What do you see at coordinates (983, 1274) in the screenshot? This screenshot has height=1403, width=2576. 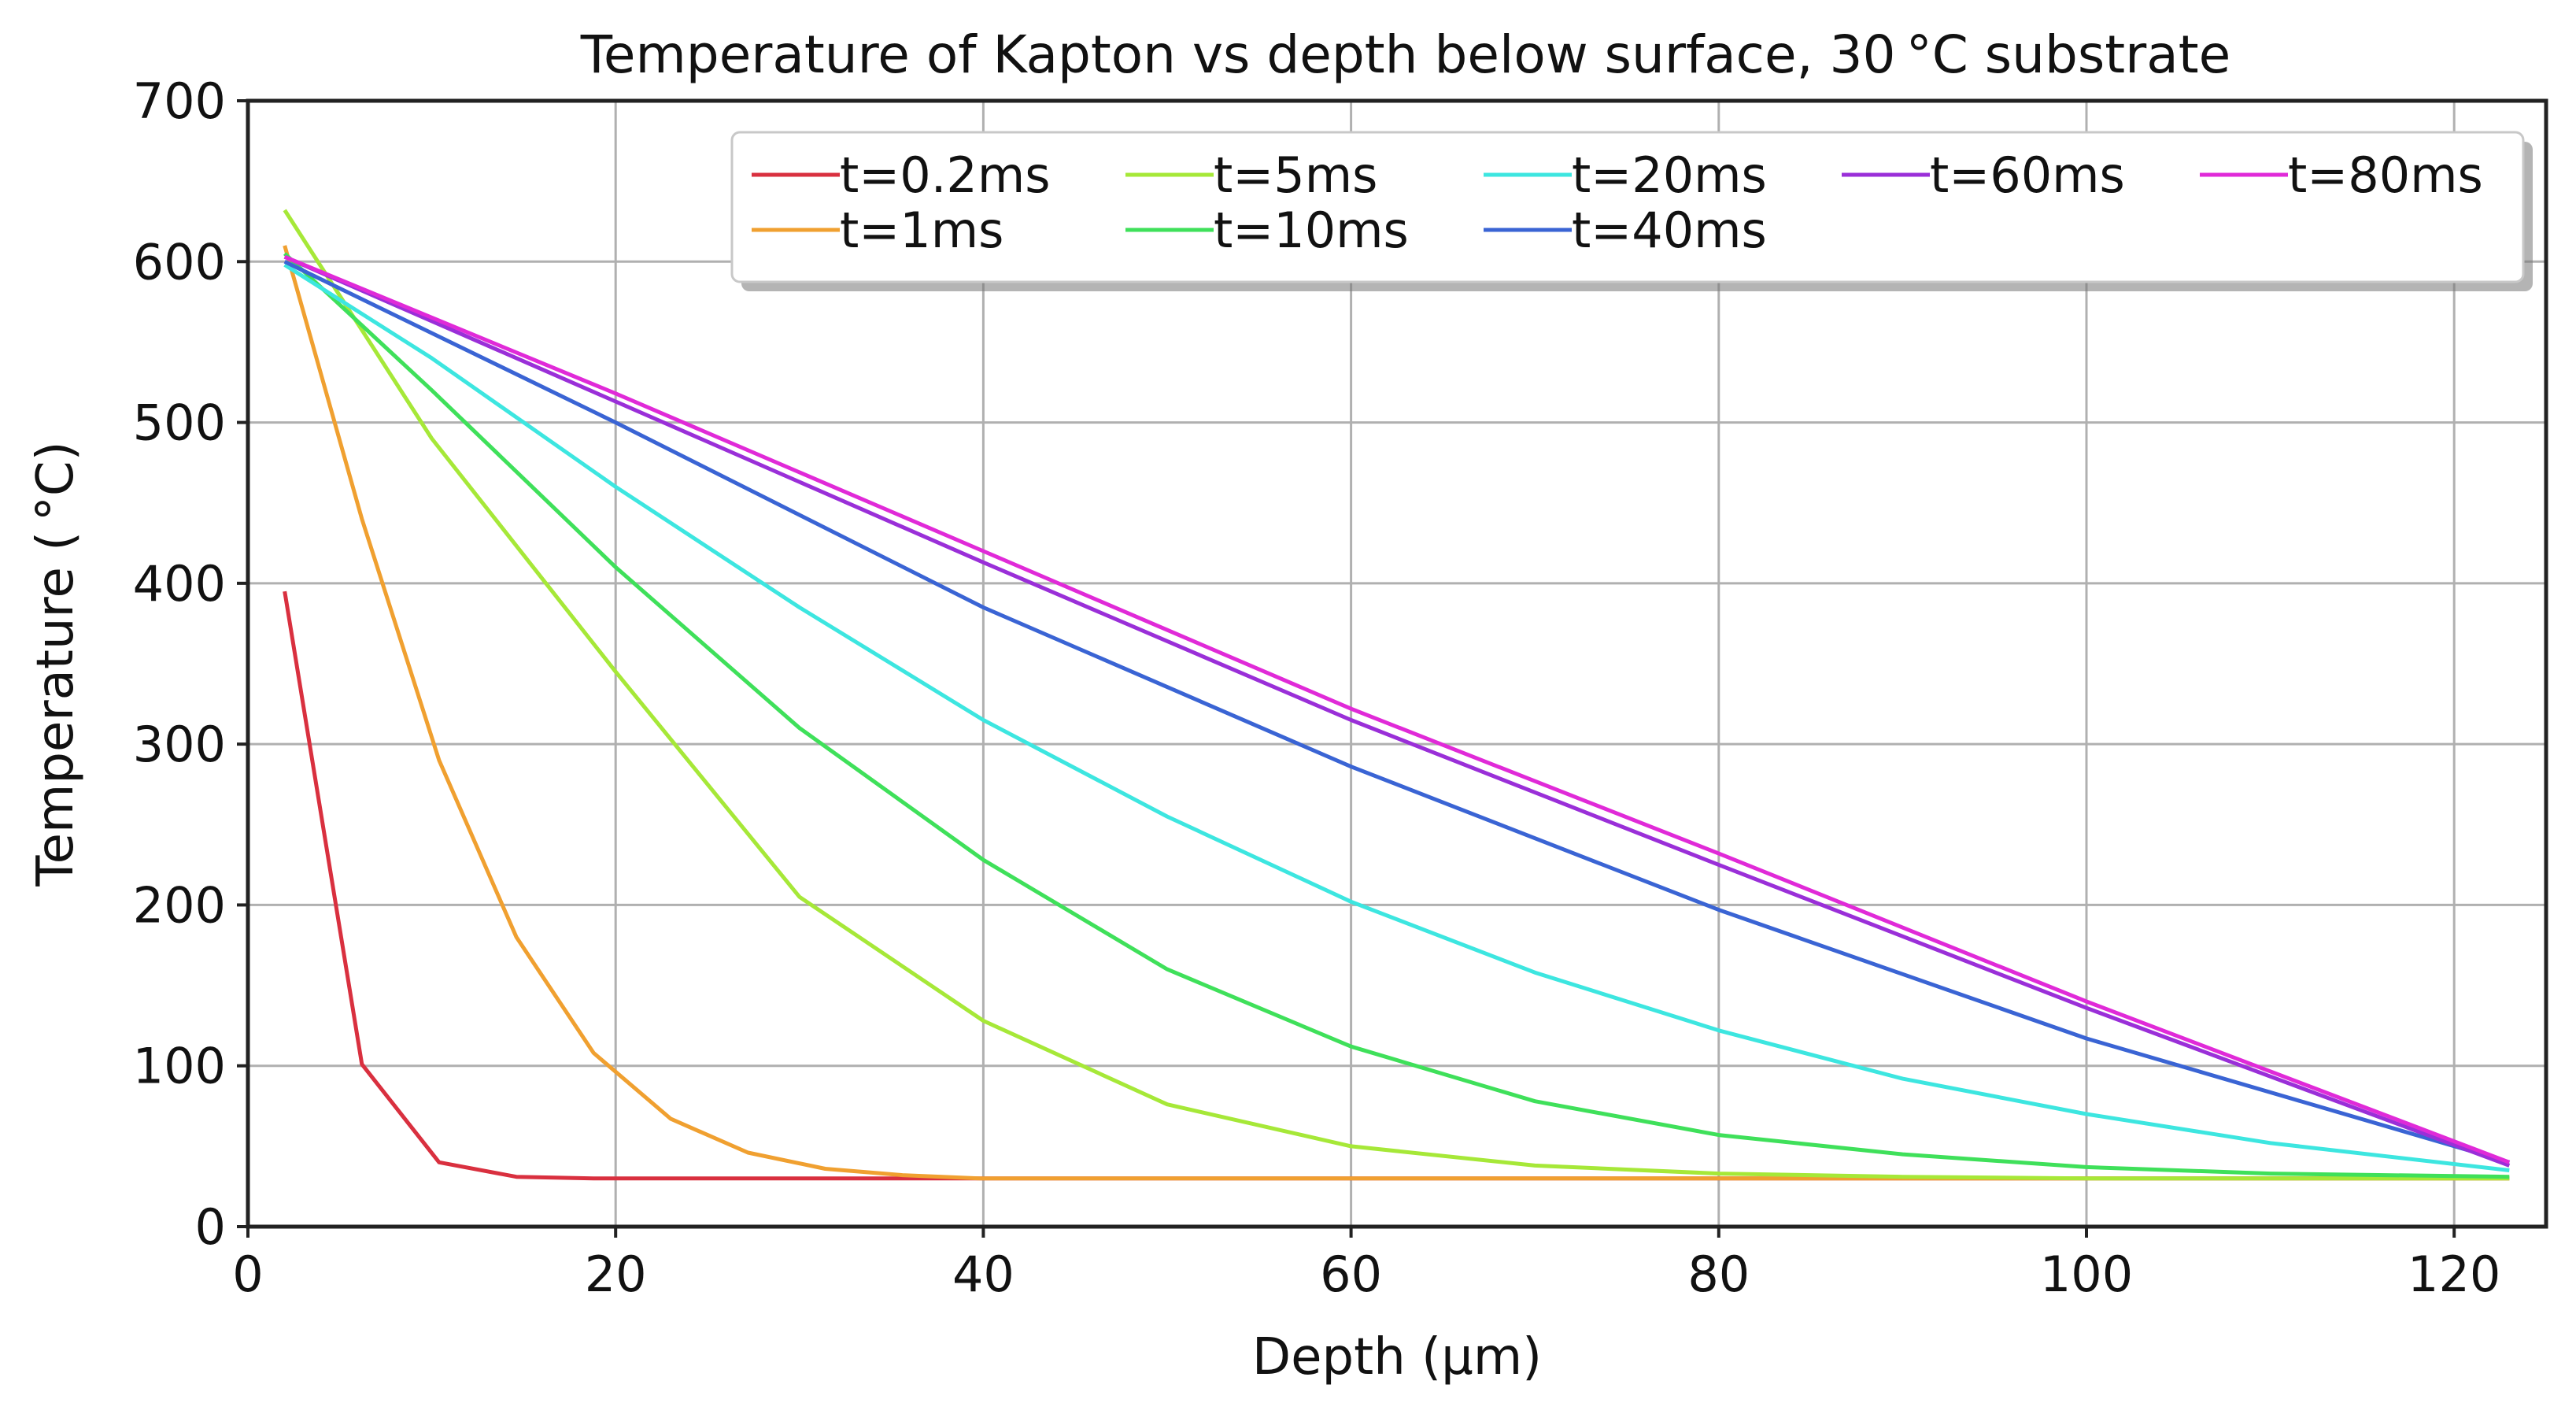 I see `x-tick-label: 40` at bounding box center [983, 1274].